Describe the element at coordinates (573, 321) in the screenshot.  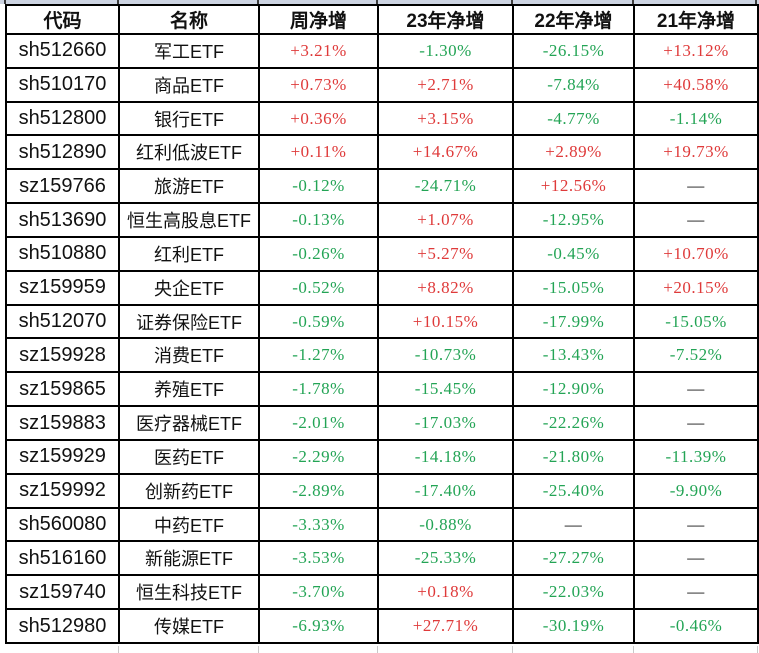
I see `cell-y22: -17.99%` at that location.